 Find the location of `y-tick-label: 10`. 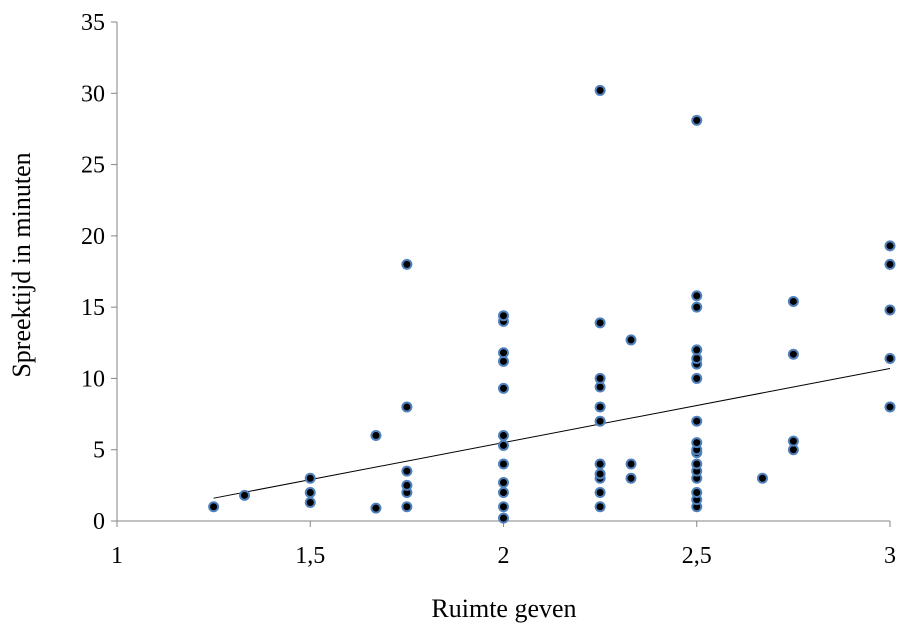

y-tick-label: 10 is located at coordinates (93, 379).